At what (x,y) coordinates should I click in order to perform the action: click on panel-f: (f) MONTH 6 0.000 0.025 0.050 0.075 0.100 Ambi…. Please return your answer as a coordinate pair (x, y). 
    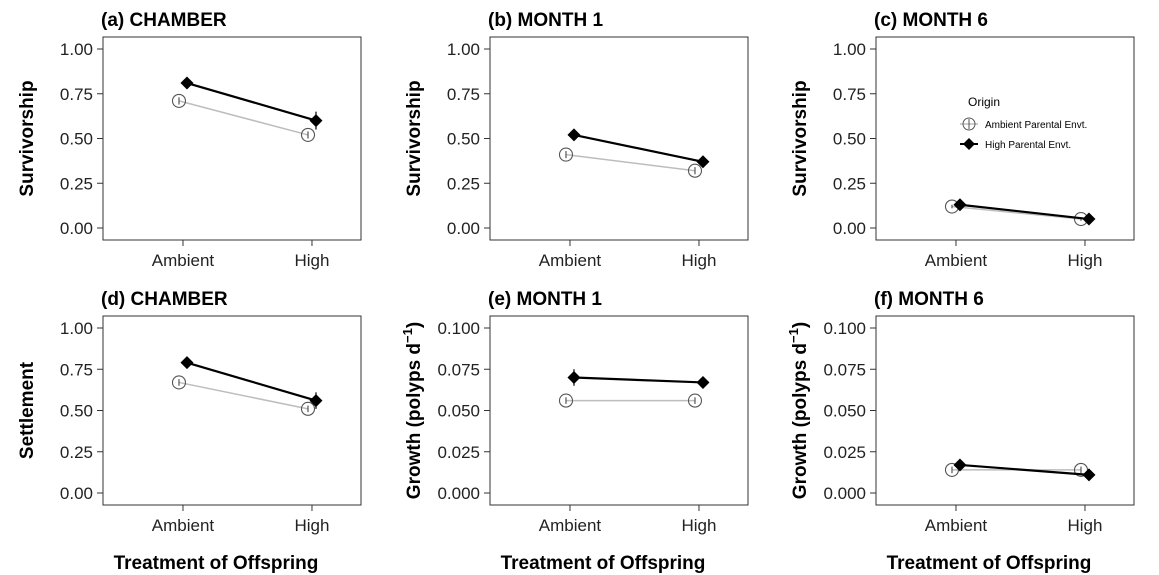
    Looking at the image, I should click on (960, 431).